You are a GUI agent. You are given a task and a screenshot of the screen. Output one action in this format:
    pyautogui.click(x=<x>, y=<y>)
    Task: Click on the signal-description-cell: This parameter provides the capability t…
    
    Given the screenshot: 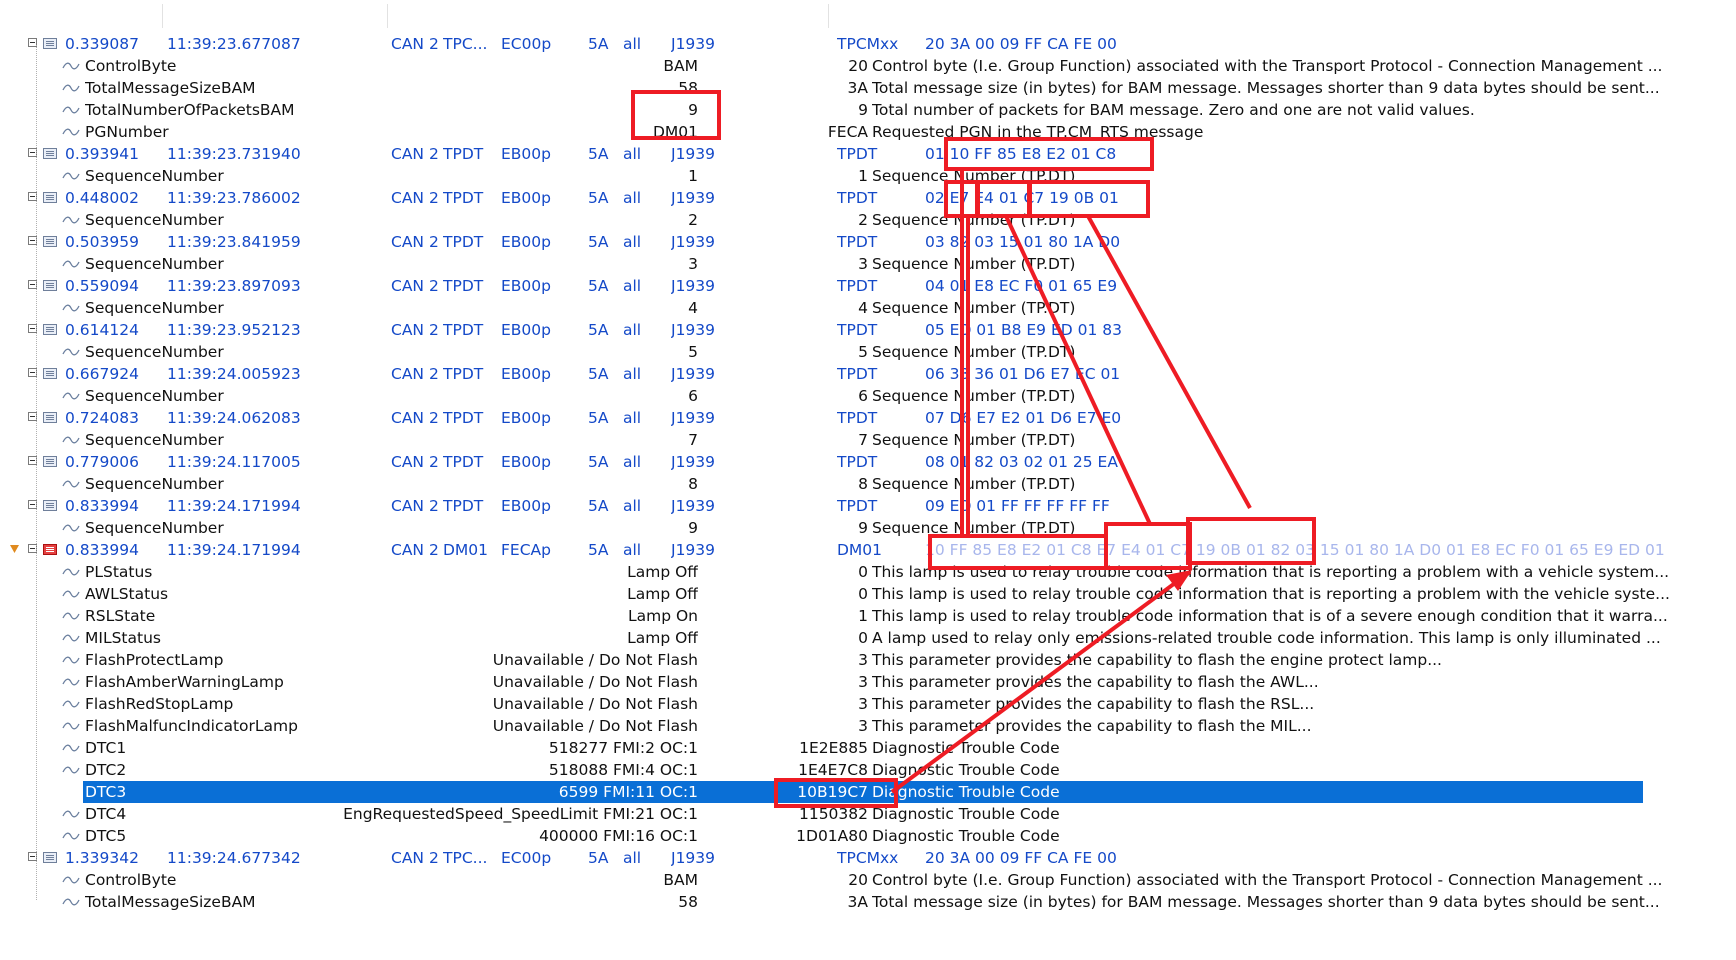 What is the action you would take?
    pyautogui.click(x=1093, y=704)
    